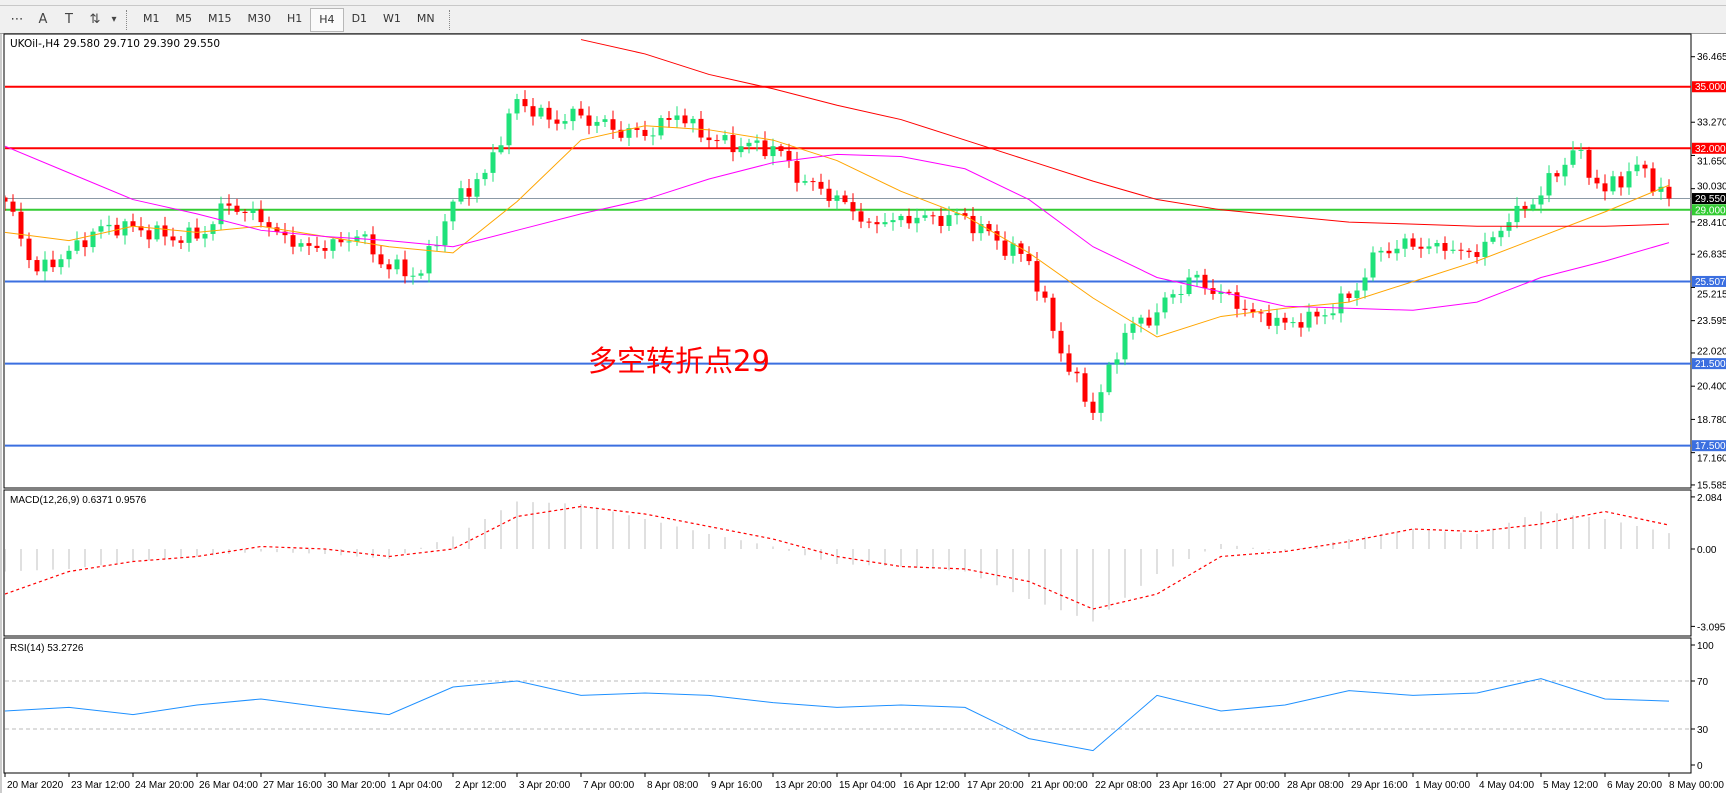  Describe the element at coordinates (425, 18) in the screenshot. I see `timeframe-mn: MN` at that location.